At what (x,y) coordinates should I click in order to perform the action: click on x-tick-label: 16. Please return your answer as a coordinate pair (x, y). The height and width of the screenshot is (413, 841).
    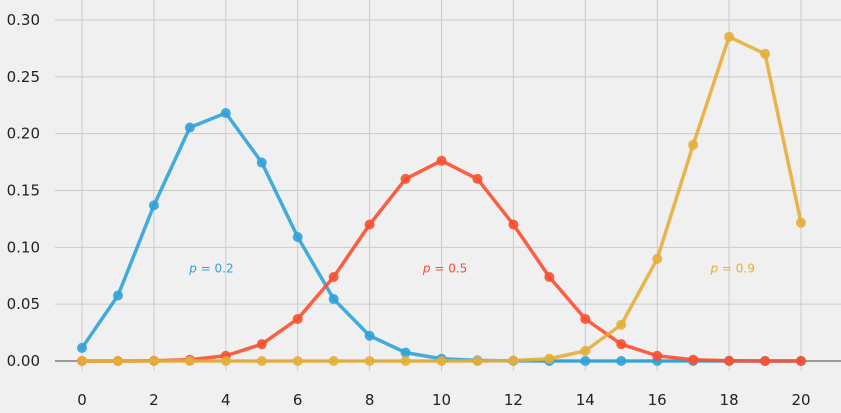
    Looking at the image, I should click on (657, 400).